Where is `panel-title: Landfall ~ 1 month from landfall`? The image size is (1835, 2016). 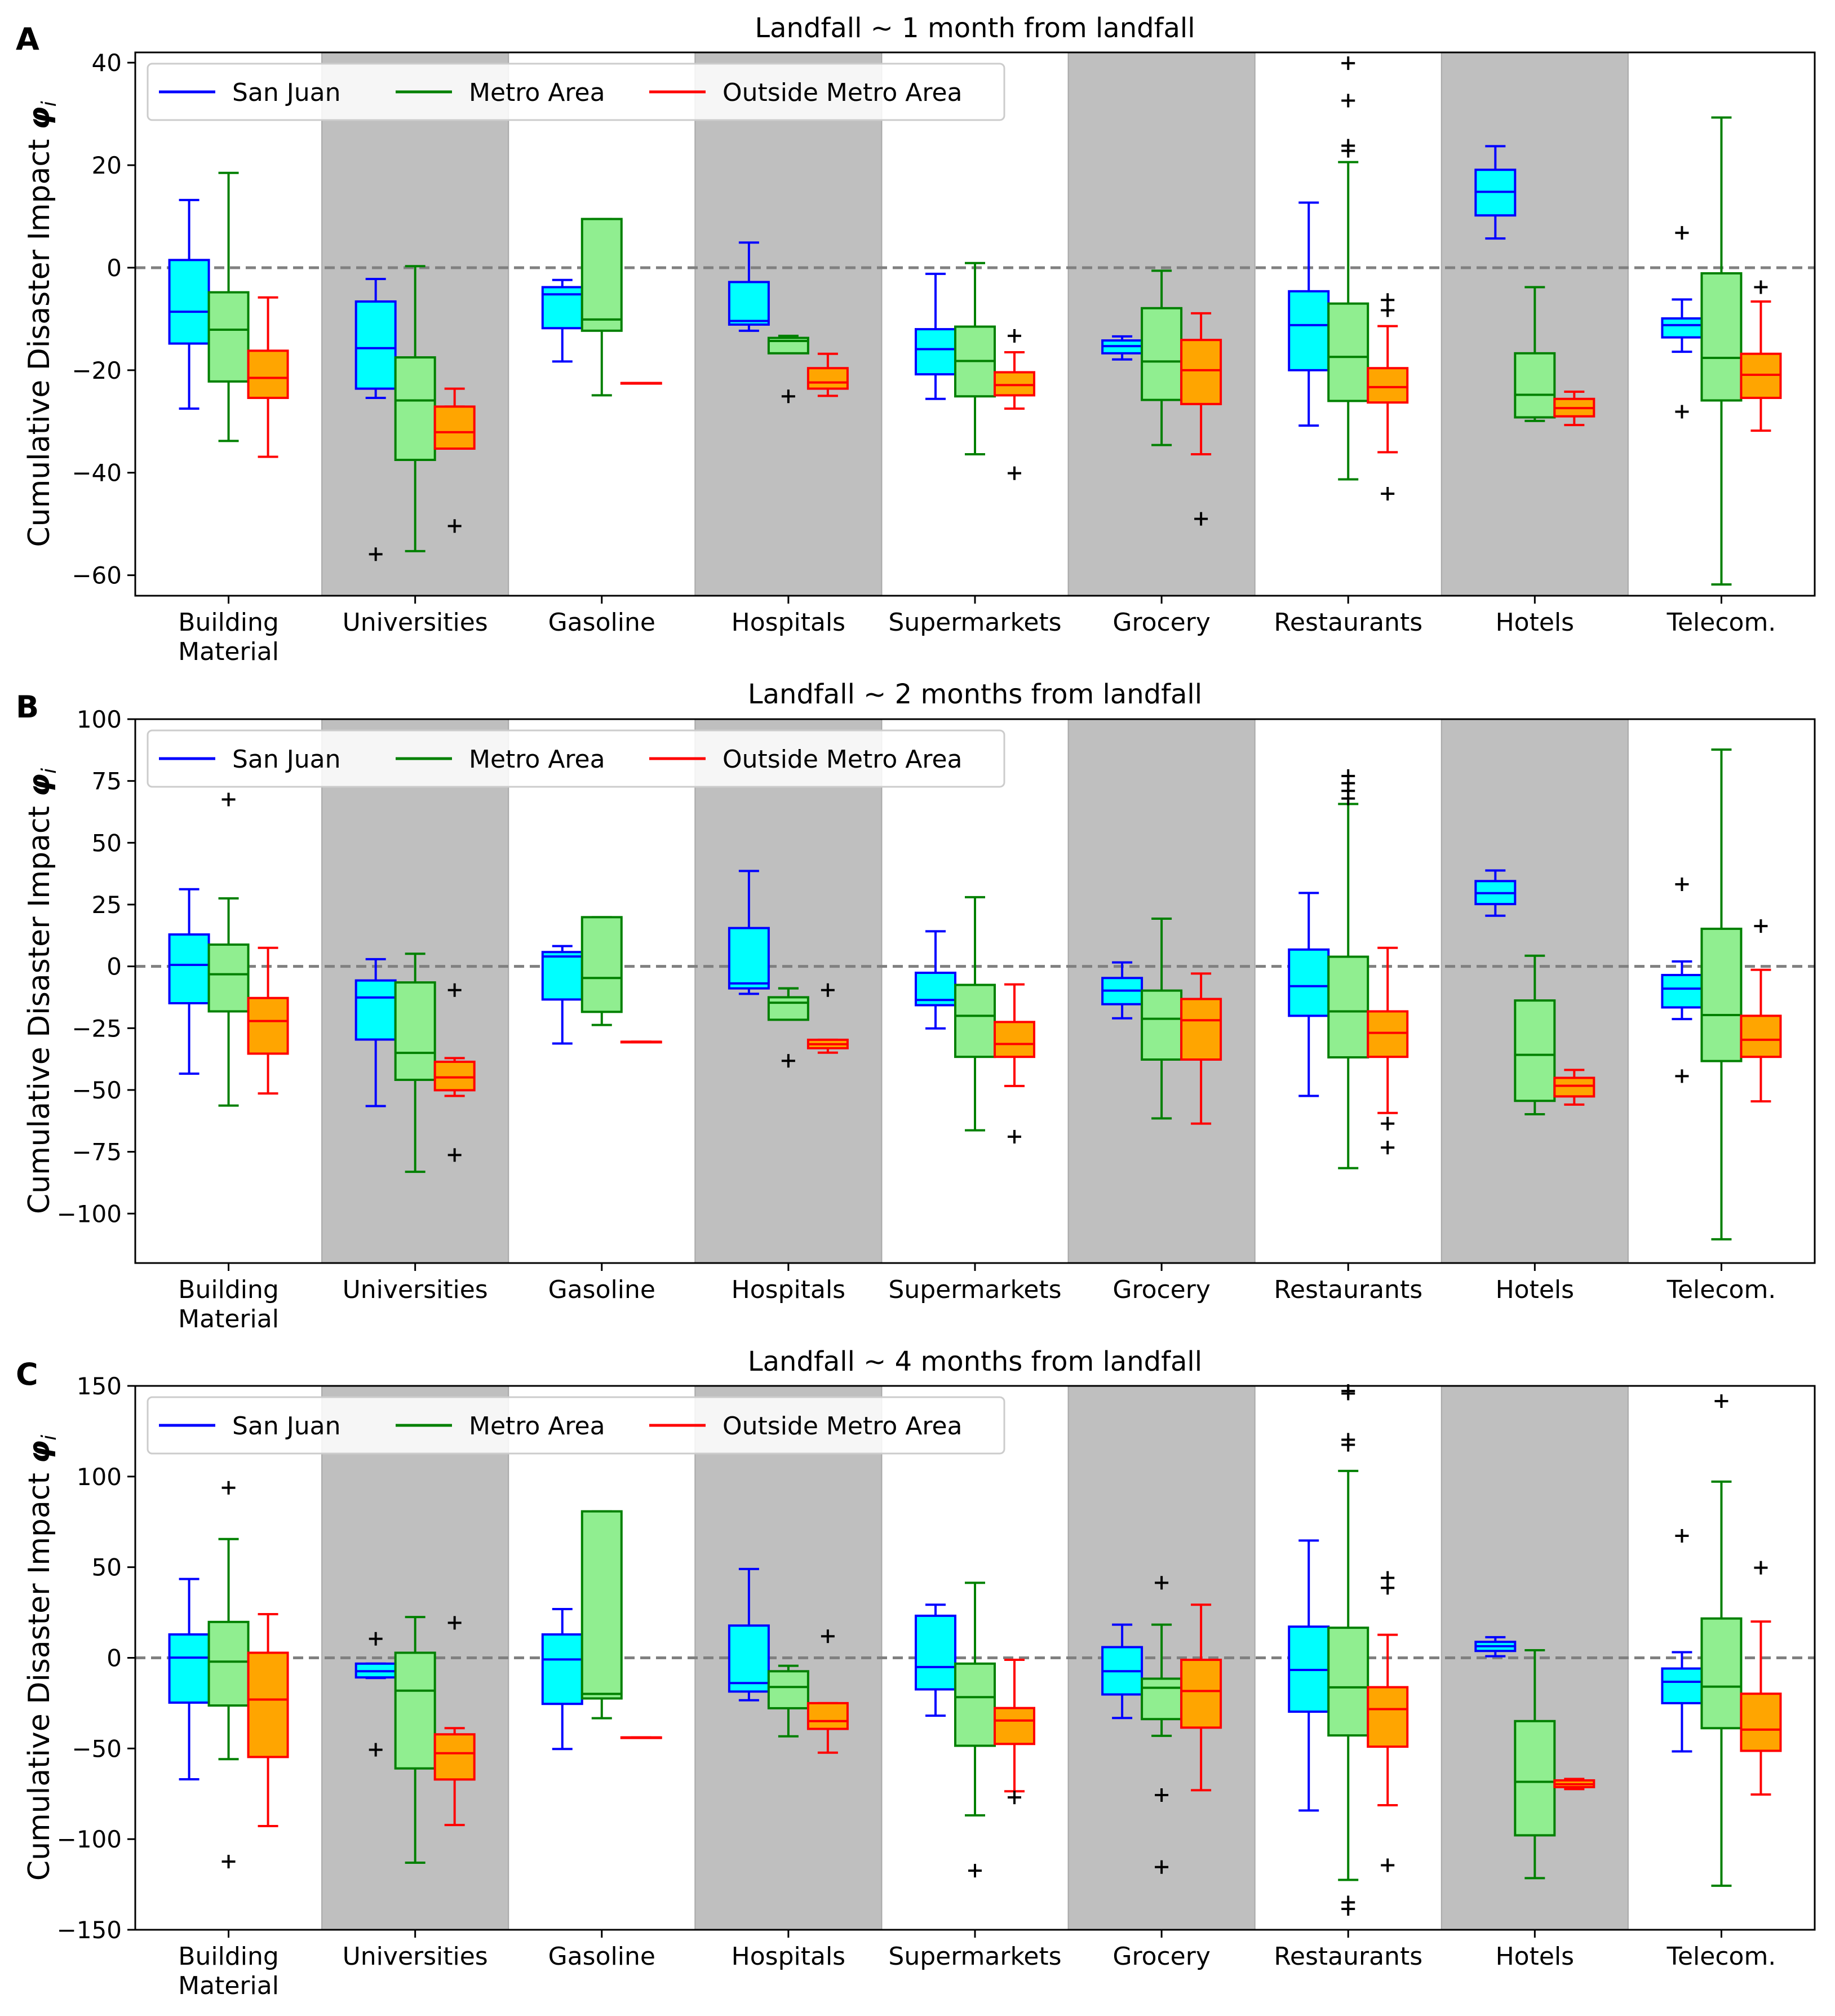
panel-title: Landfall ~ 1 month from landfall is located at coordinates (975, 28).